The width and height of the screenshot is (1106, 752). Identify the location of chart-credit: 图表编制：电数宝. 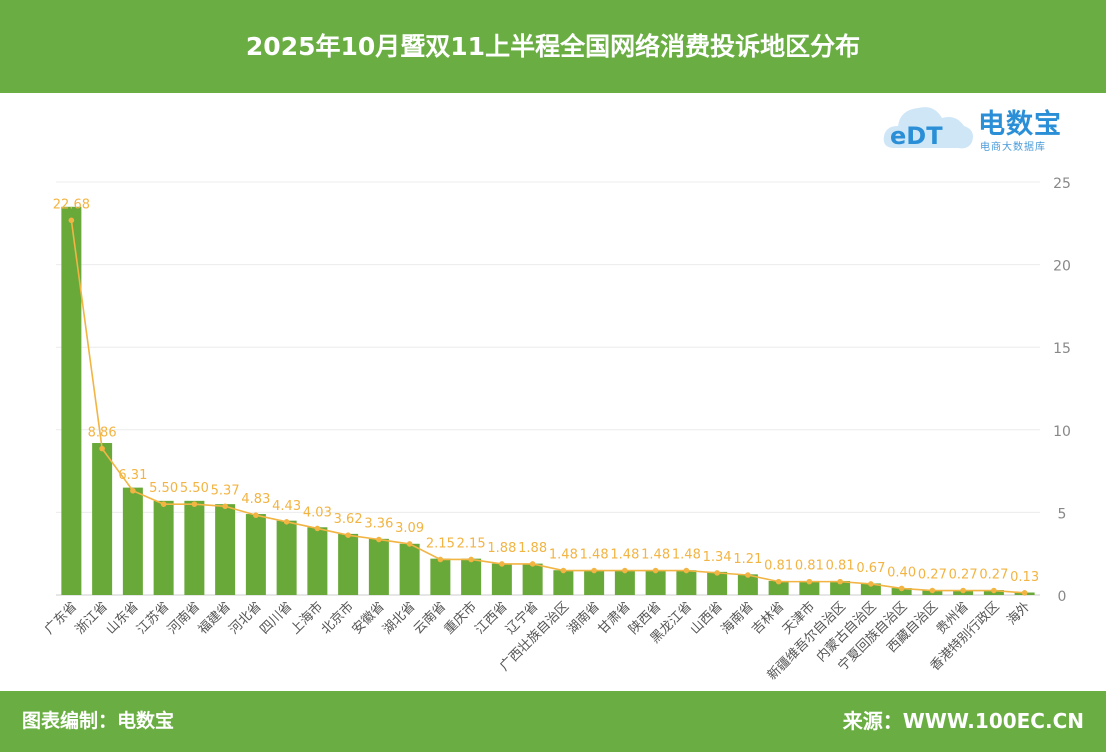
(98, 721).